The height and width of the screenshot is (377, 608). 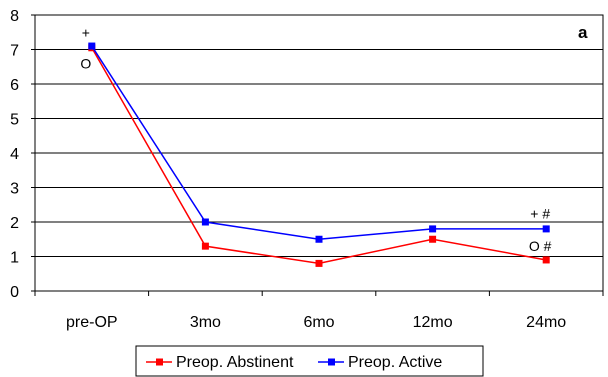 I want to click on y-tick-label: 0, so click(x=14, y=292).